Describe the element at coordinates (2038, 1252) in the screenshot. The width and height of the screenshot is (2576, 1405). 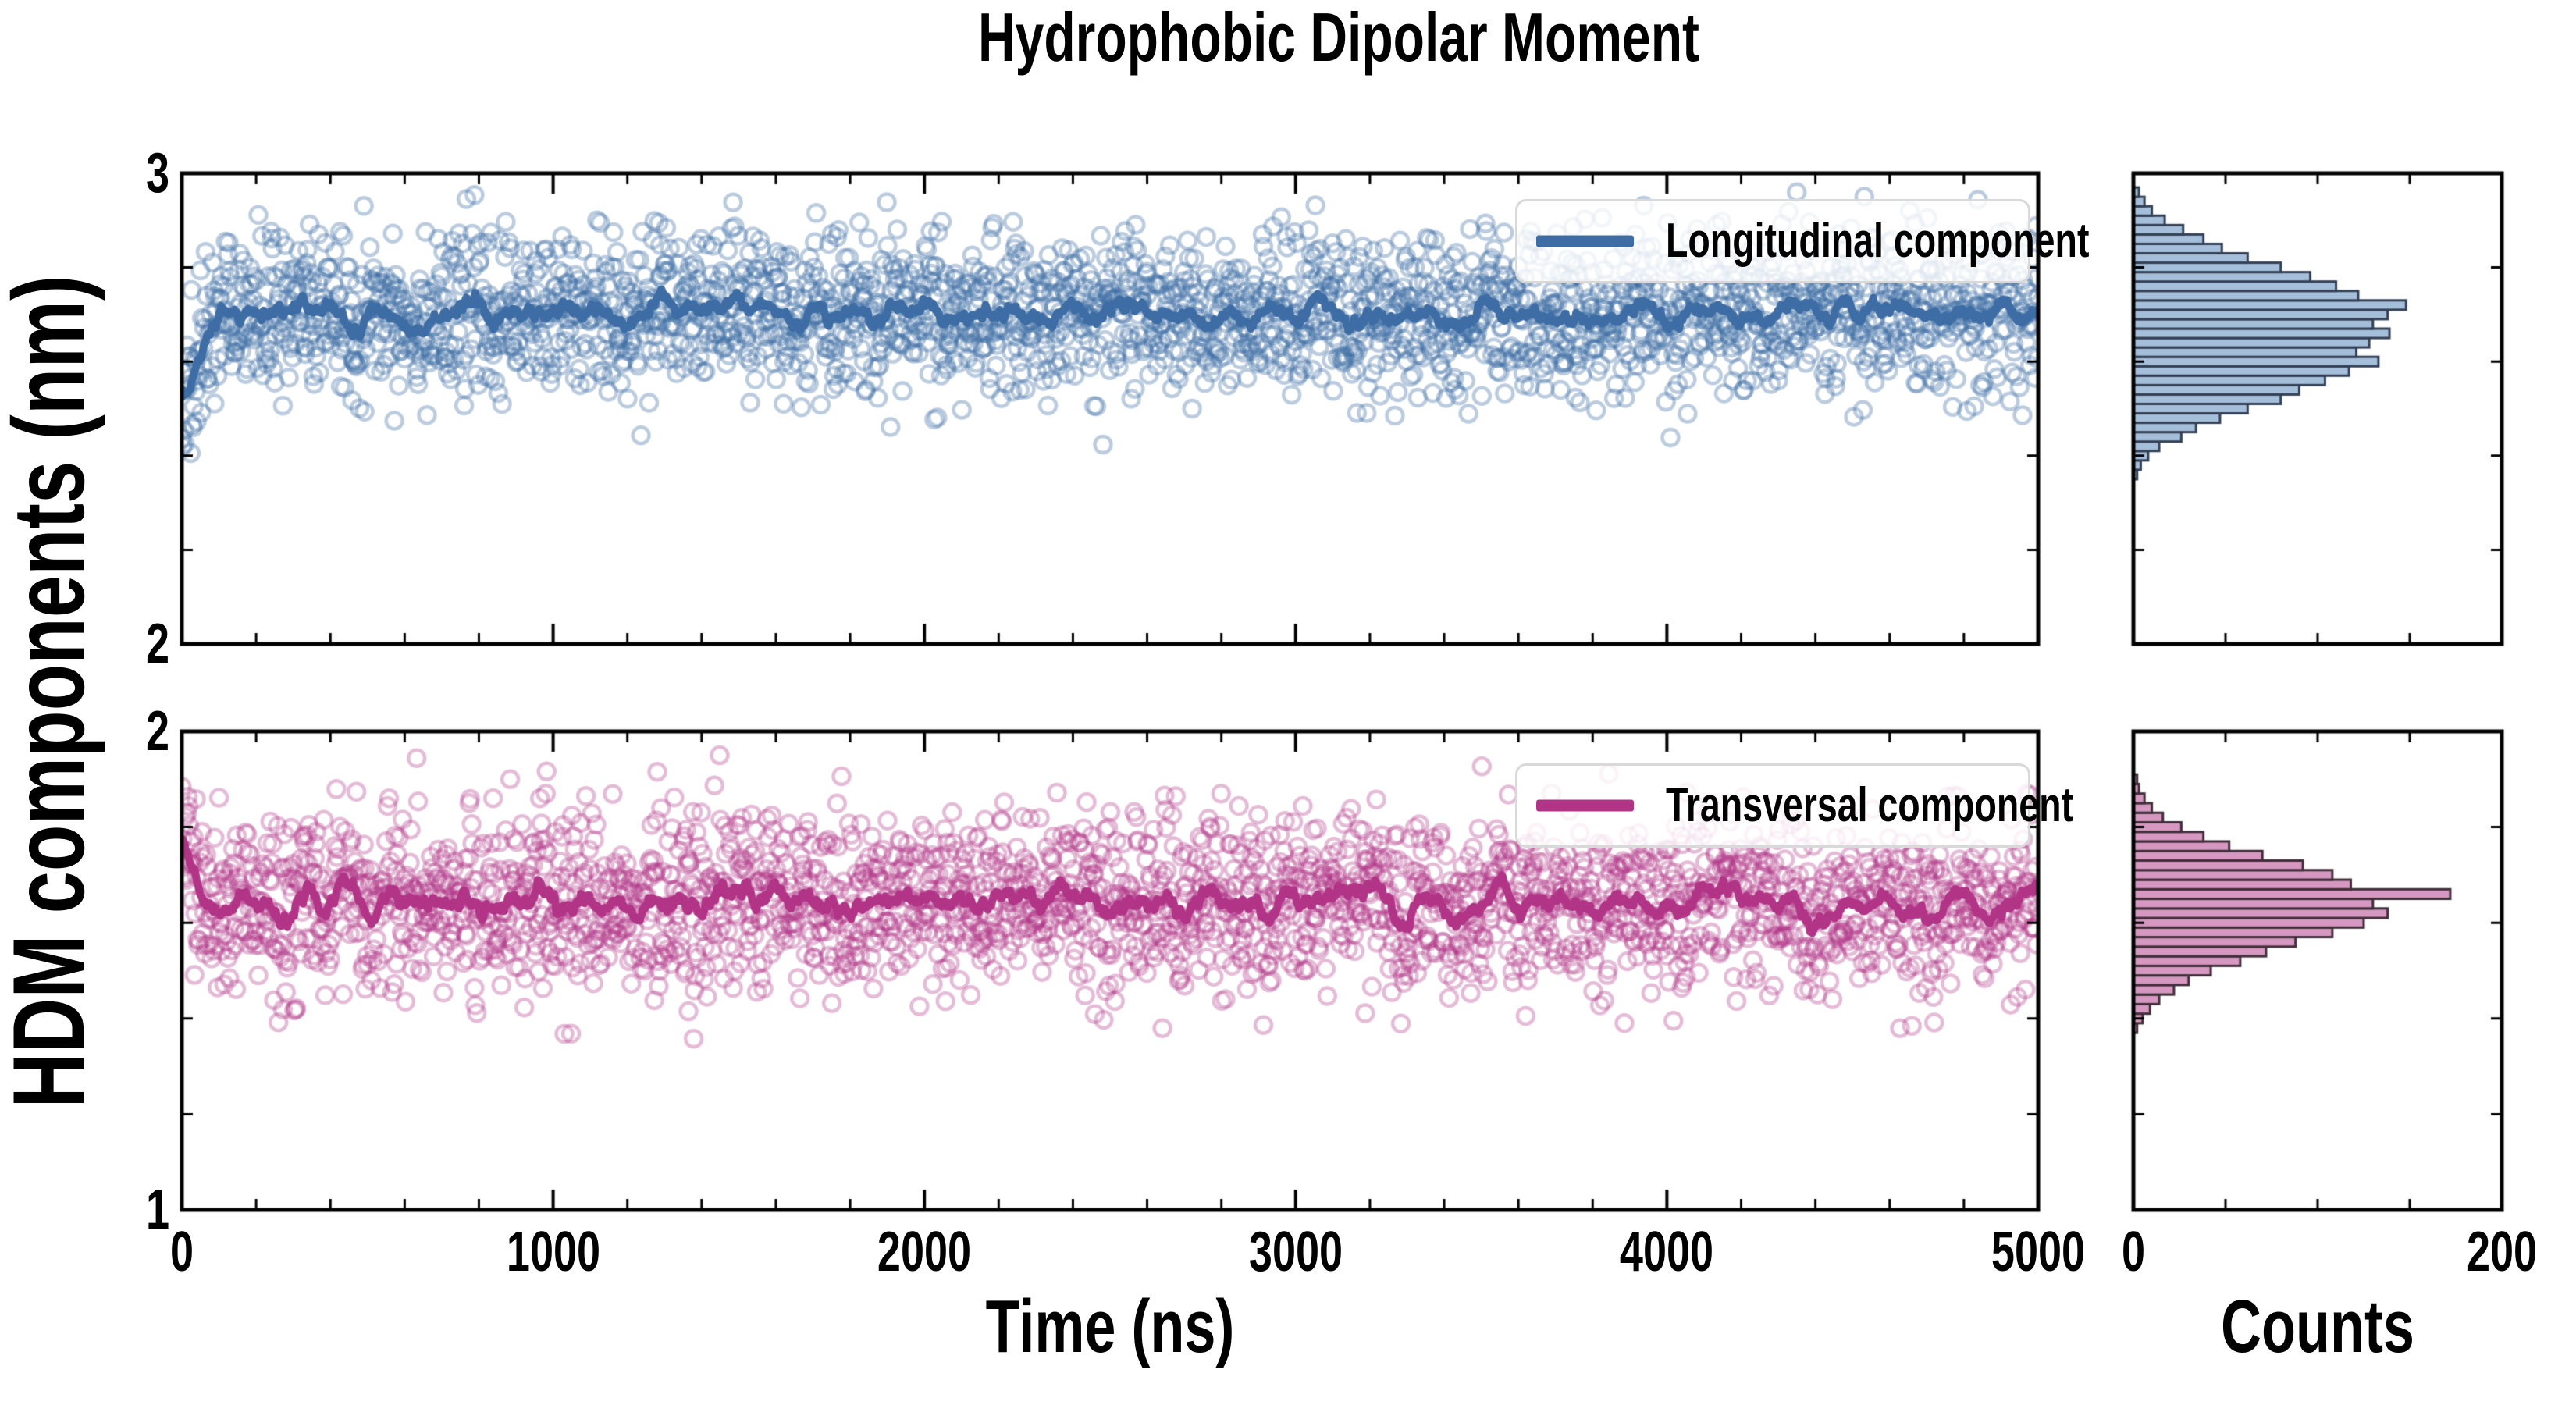
I see `x-tick-label: 5000` at that location.